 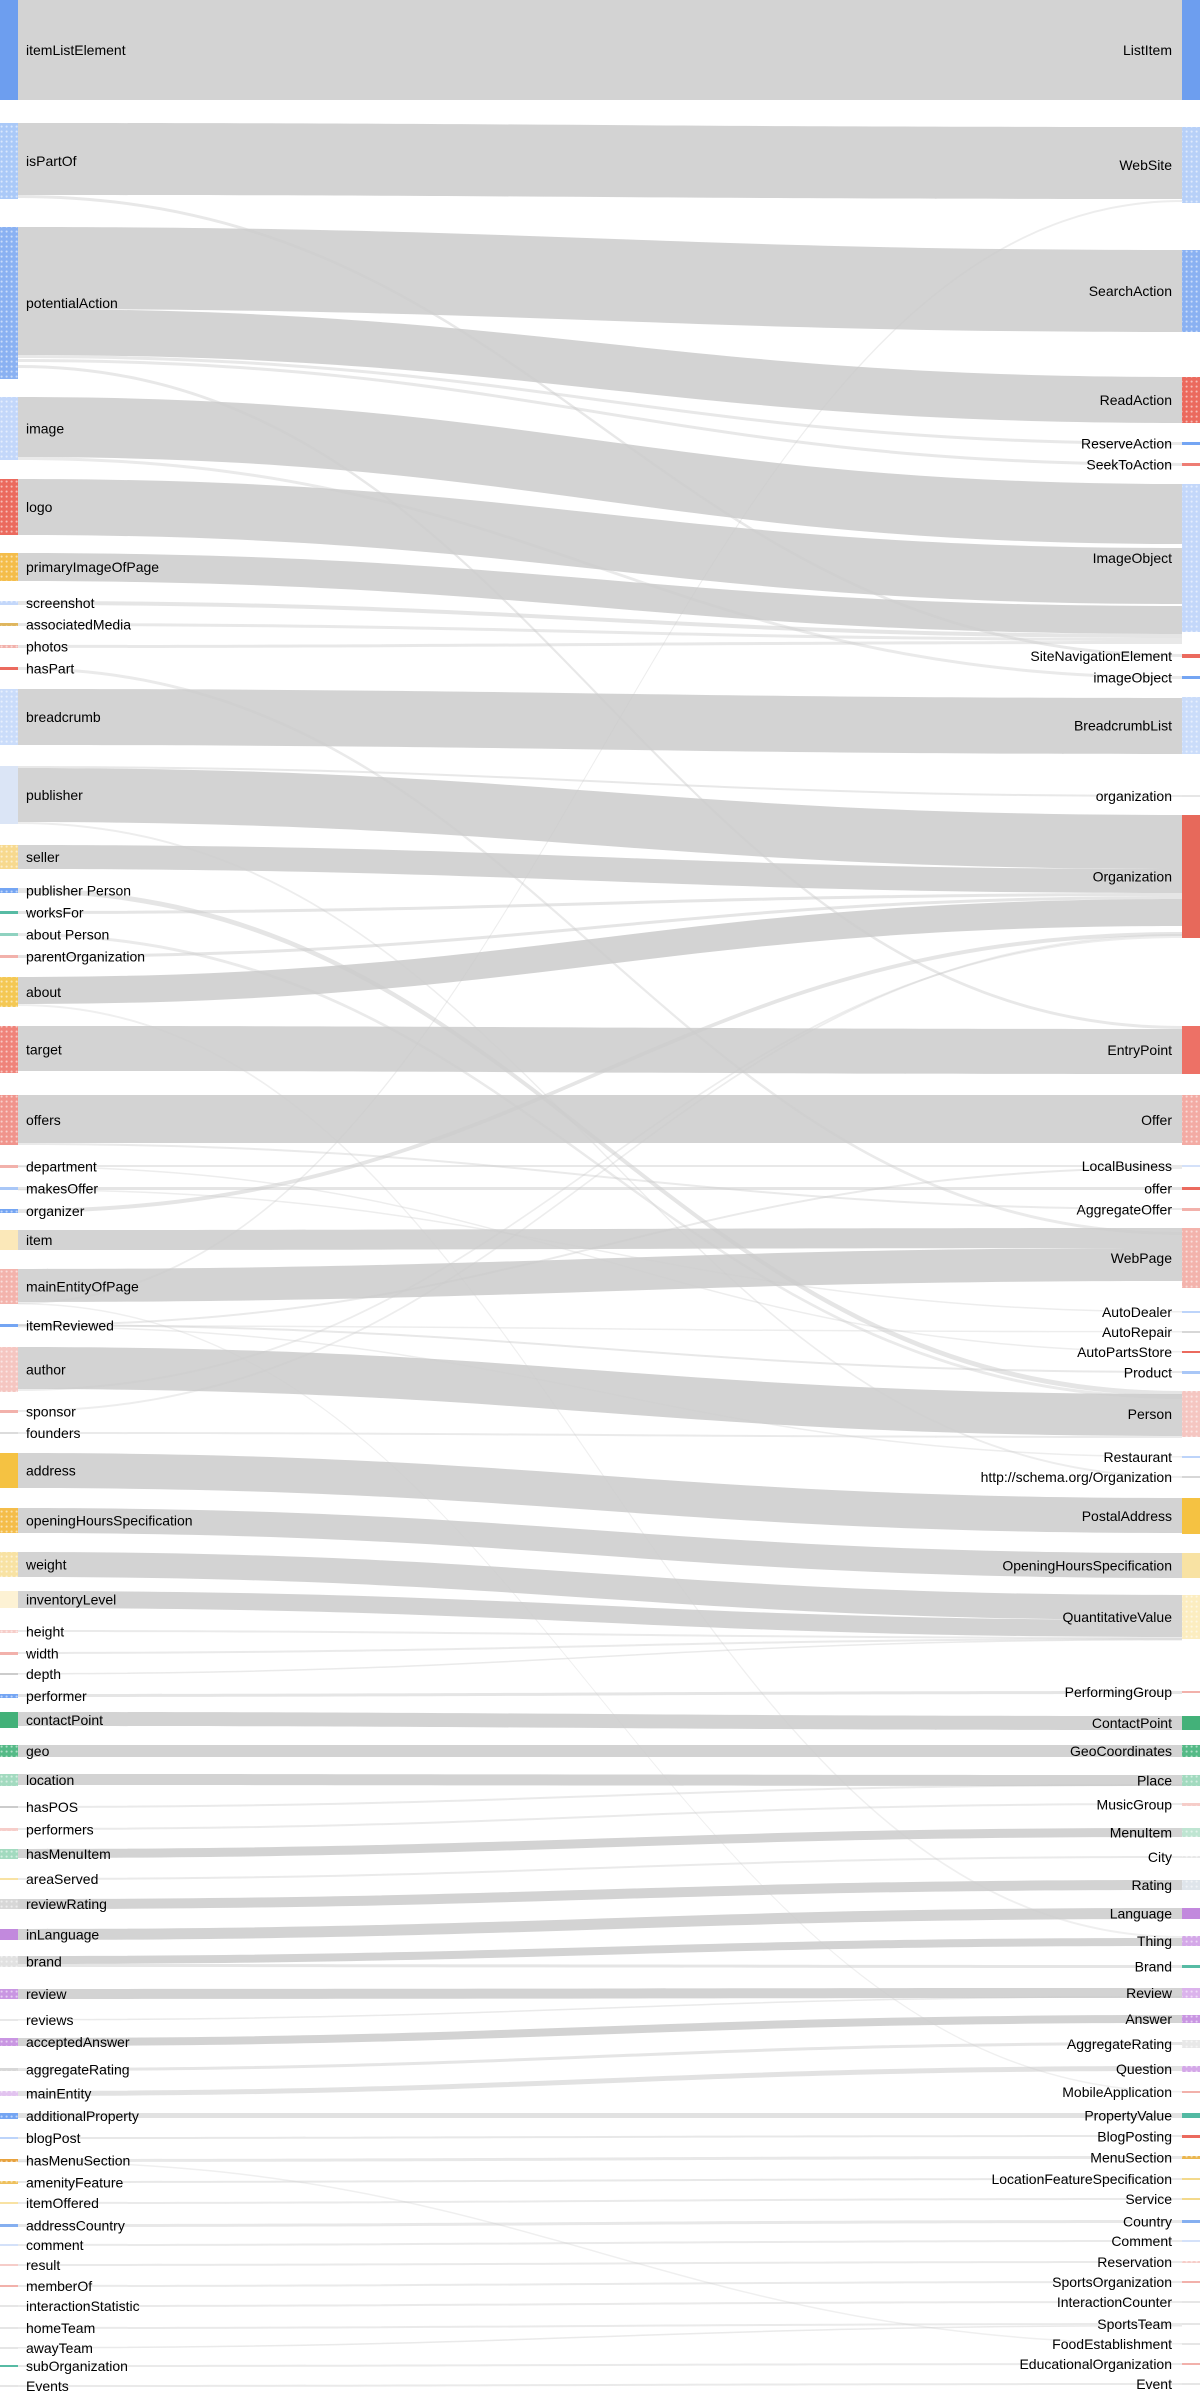 What do you see at coordinates (1154, 1941) in the screenshot?
I see `label-right-thing: Thing` at bounding box center [1154, 1941].